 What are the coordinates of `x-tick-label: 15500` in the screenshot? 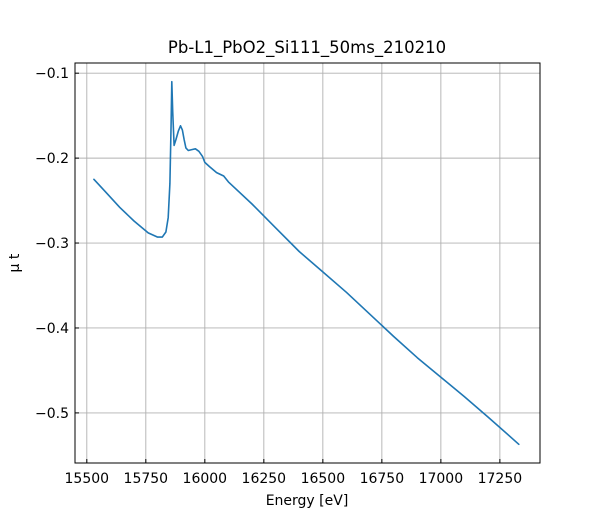 It's located at (87, 479).